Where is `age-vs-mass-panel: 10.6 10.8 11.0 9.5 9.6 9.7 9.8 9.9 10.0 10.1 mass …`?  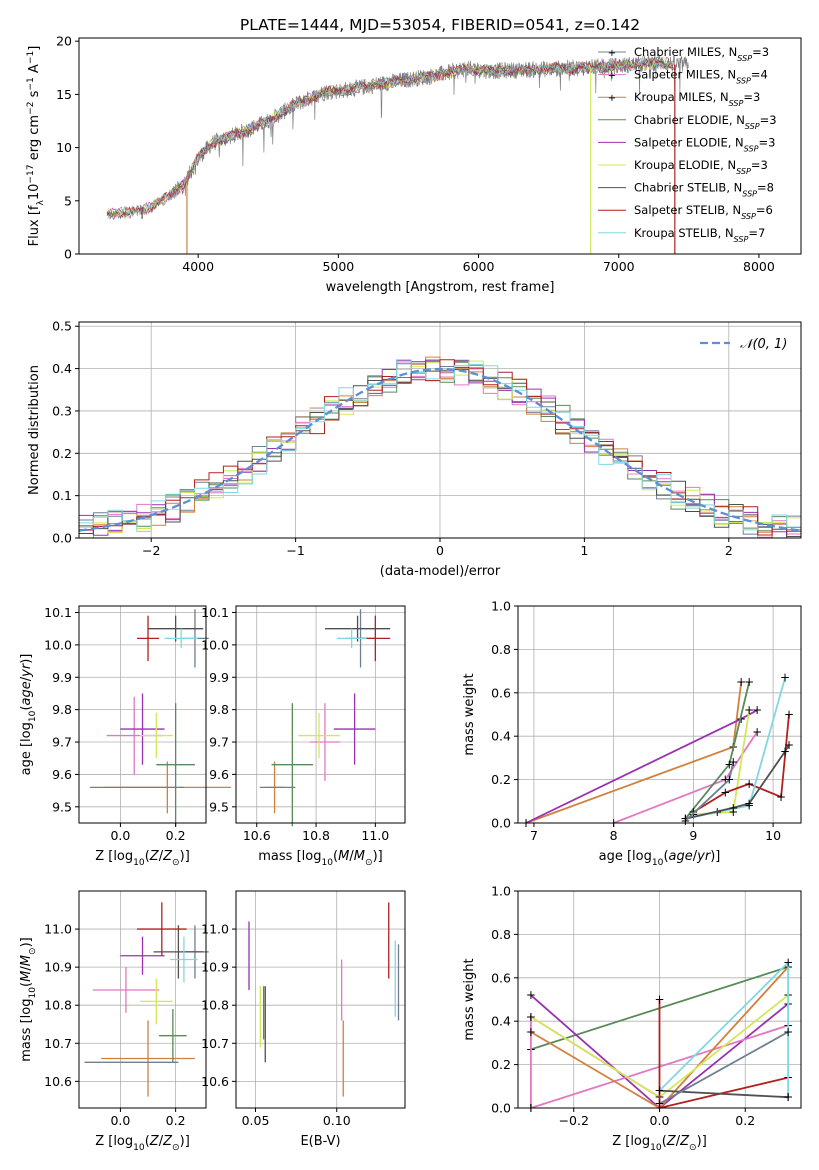 age-vs-mass-panel: 10.6 10.8 11.0 9.5 9.6 9.7 9.8 9.9 10.0 10.1 mass … is located at coordinates (303, 736).